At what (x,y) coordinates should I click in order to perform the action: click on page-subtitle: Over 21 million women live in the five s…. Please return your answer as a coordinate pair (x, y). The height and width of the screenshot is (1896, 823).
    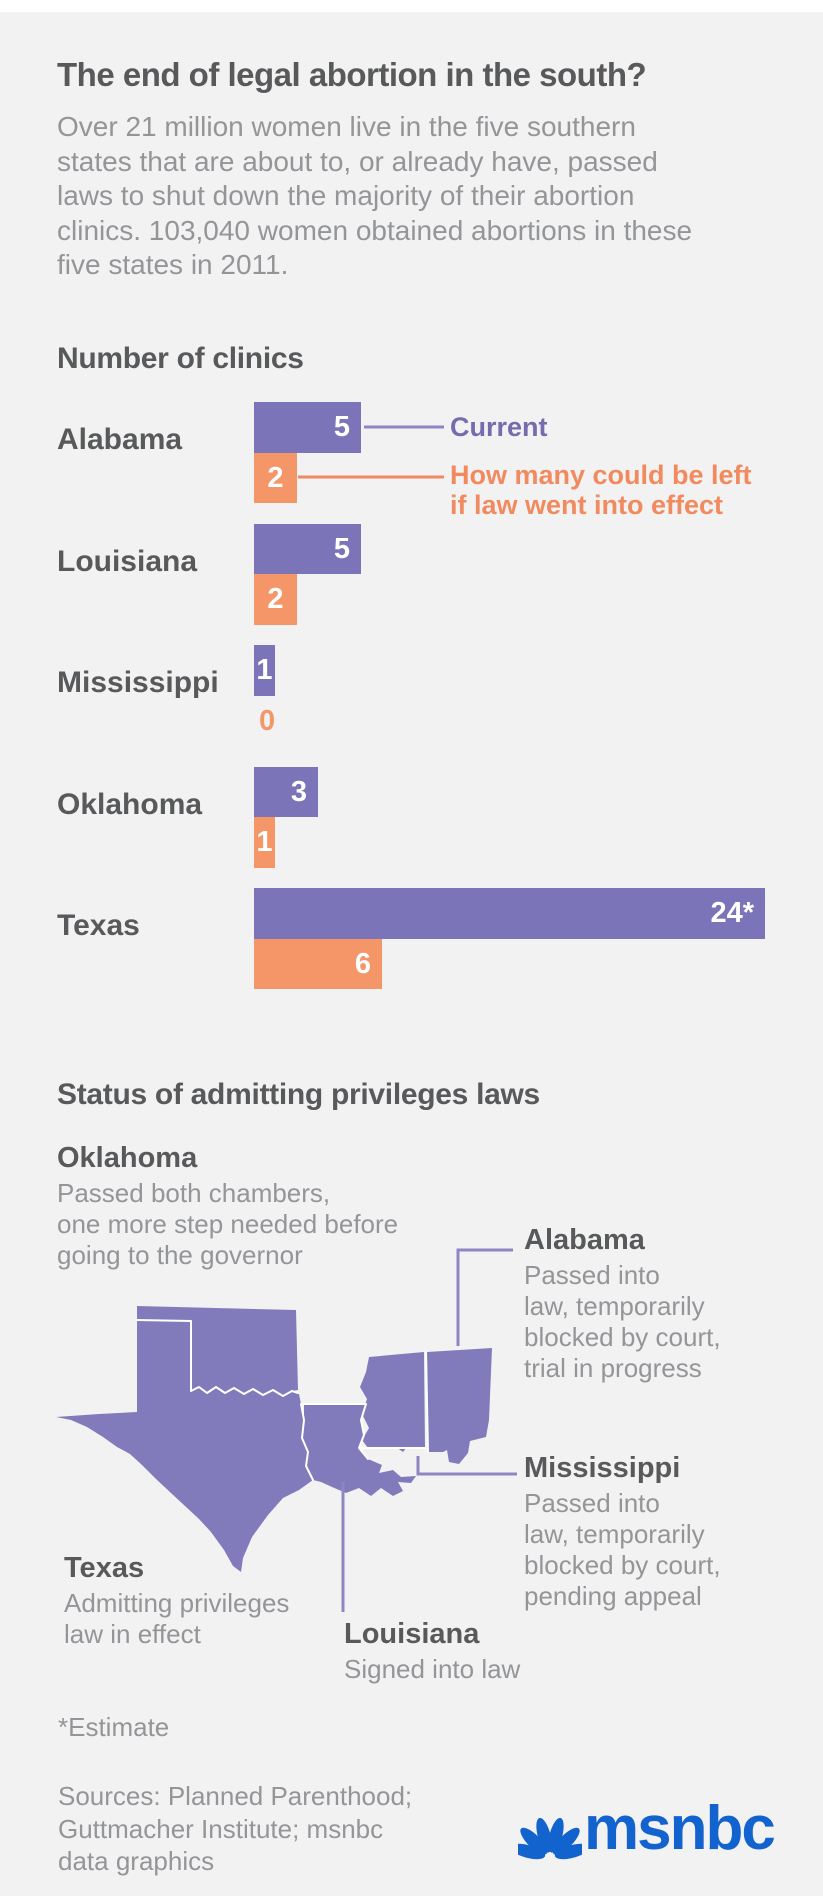
    Looking at the image, I should click on (377, 196).